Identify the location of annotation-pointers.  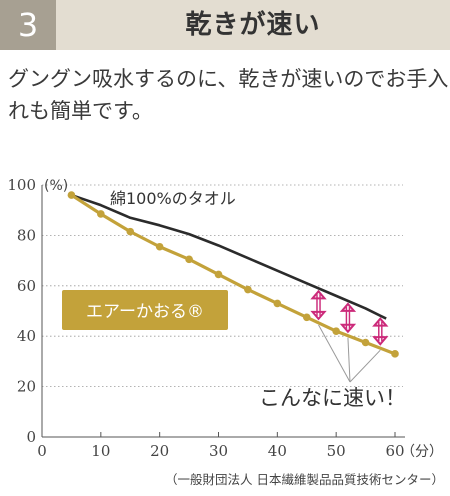
(349, 353).